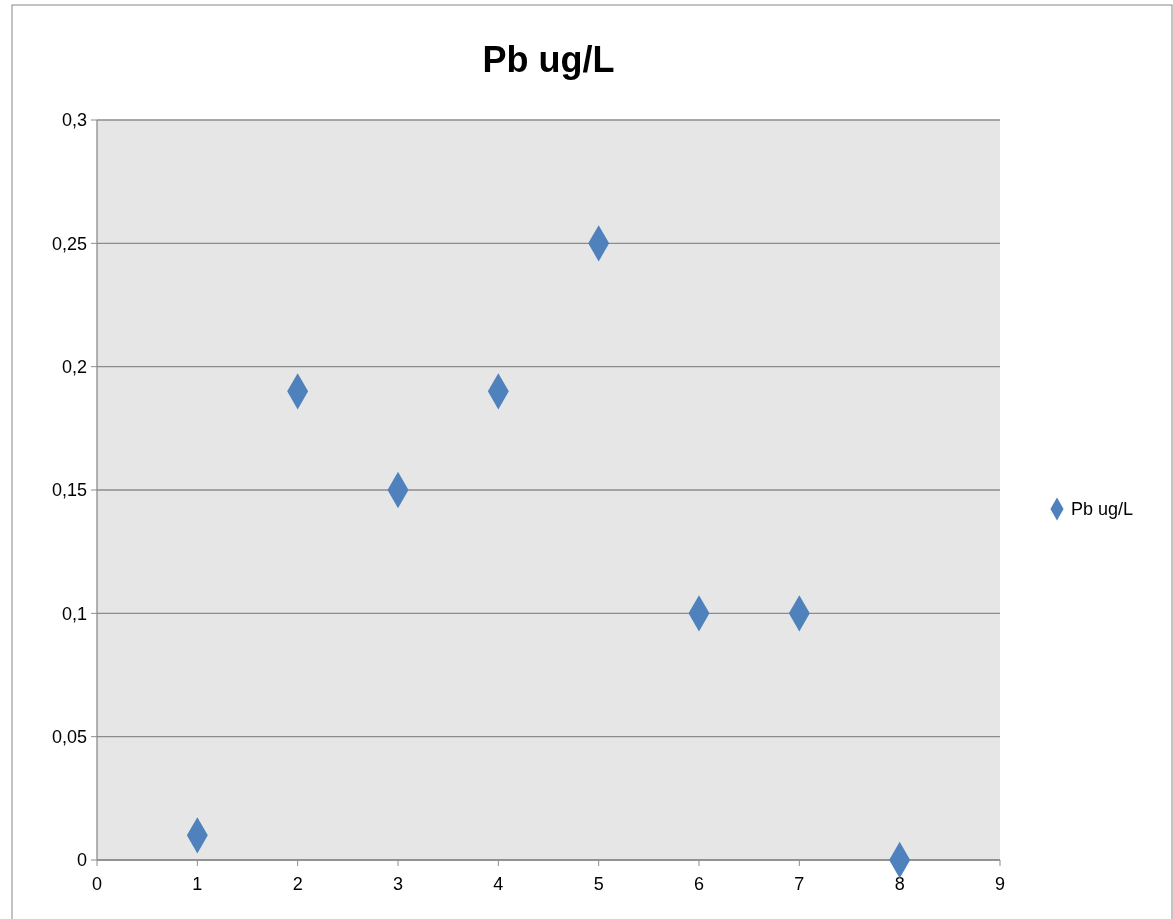 The height and width of the screenshot is (919, 1173). Describe the element at coordinates (1000, 884) in the screenshot. I see `x-tick-label: 9` at that location.